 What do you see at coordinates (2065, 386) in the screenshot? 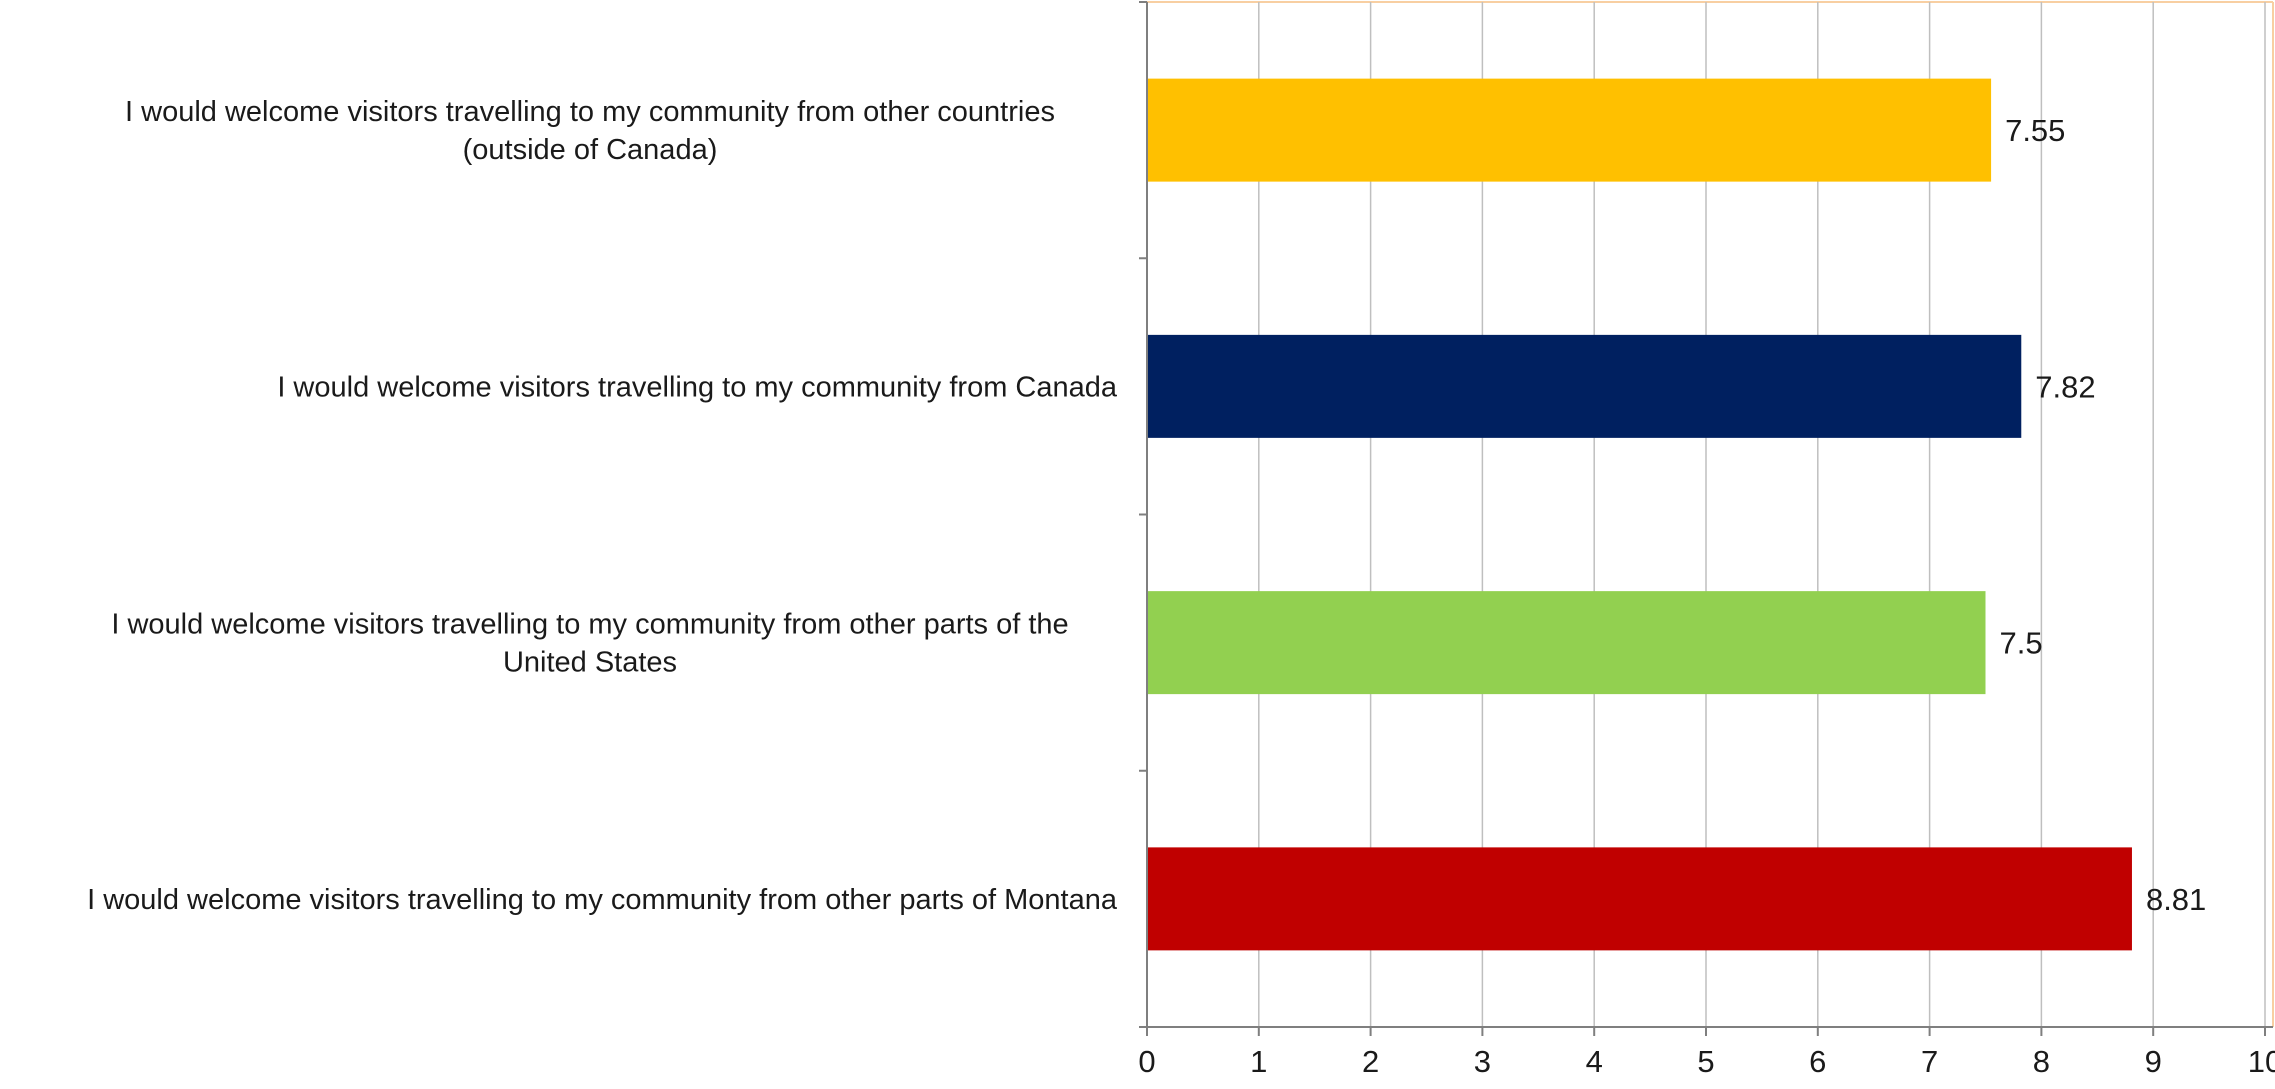
I see `value-label: 7.82` at bounding box center [2065, 386].